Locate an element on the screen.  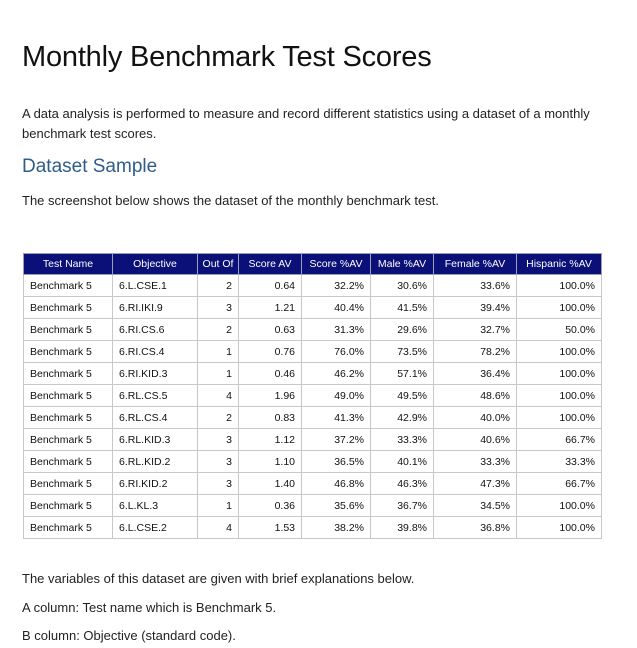
cell-score-av: 1.53 is located at coordinates (270, 527).